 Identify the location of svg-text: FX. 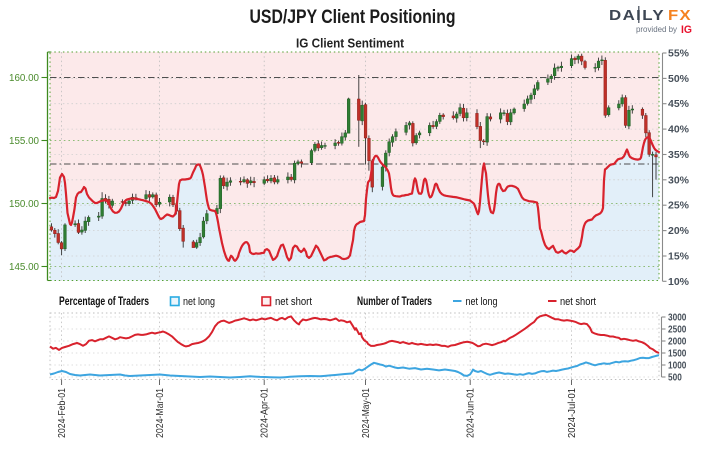
(680, 16).